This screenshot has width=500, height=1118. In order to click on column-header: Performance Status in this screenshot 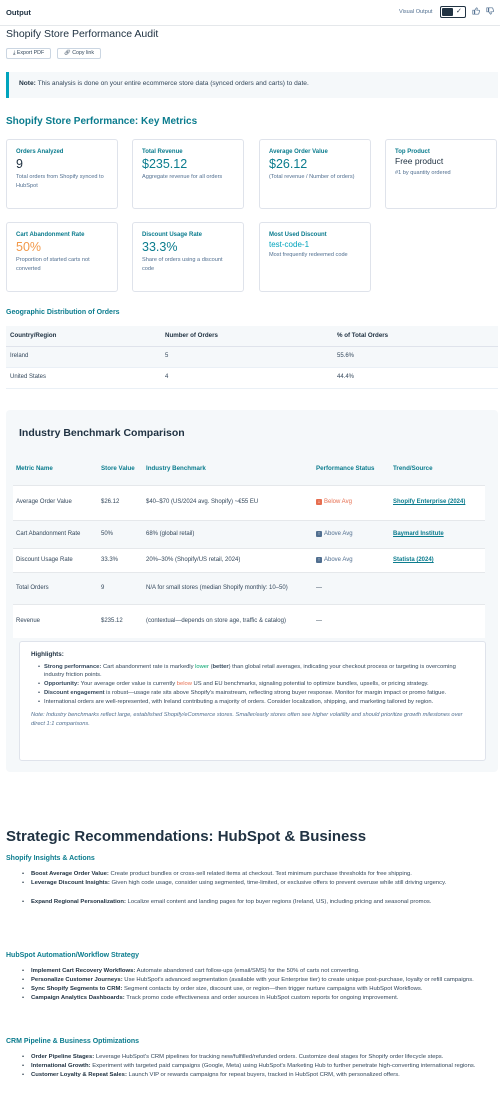, I will do `click(345, 468)`.